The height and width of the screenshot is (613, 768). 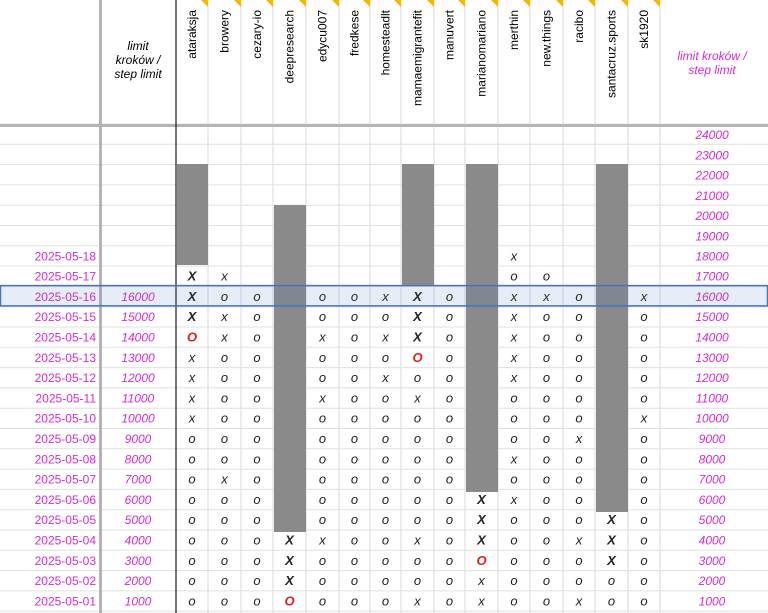 I want to click on participant-header: ataraksja, so click(x=192, y=34).